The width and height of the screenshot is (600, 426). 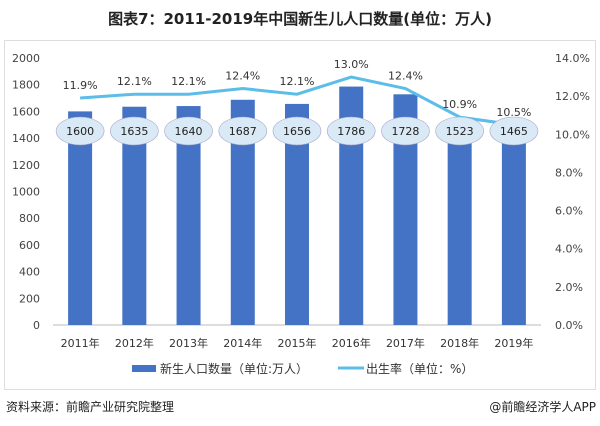 I want to click on left-axis-tick: 600, so click(x=29, y=245).